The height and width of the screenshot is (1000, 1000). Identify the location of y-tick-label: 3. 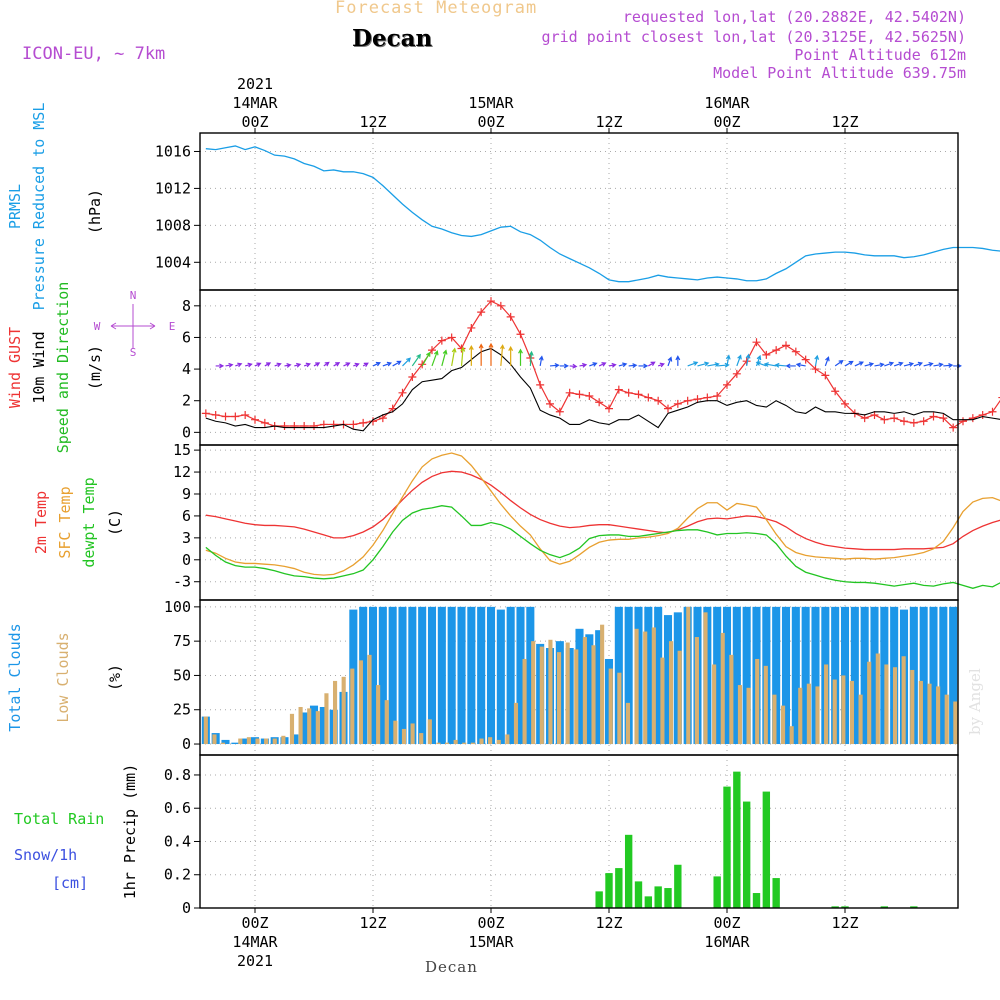
(186, 538).